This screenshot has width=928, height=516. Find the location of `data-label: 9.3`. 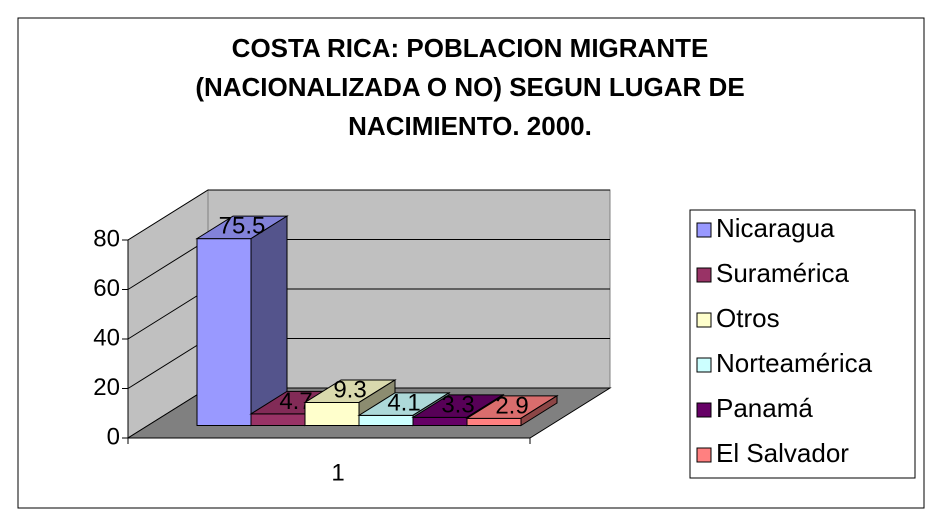

data-label: 9.3 is located at coordinates (349, 390).